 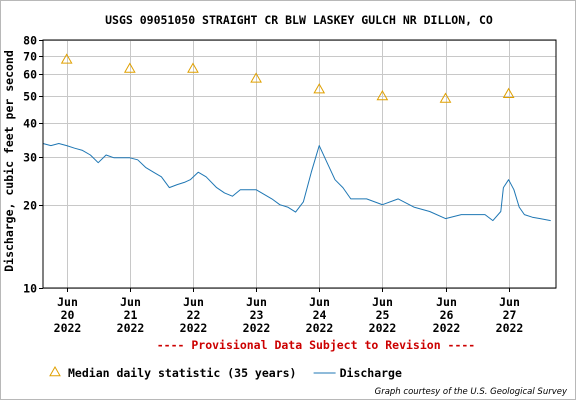 What do you see at coordinates (257, 315) in the screenshot?
I see `x-tick-label: 23` at bounding box center [257, 315].